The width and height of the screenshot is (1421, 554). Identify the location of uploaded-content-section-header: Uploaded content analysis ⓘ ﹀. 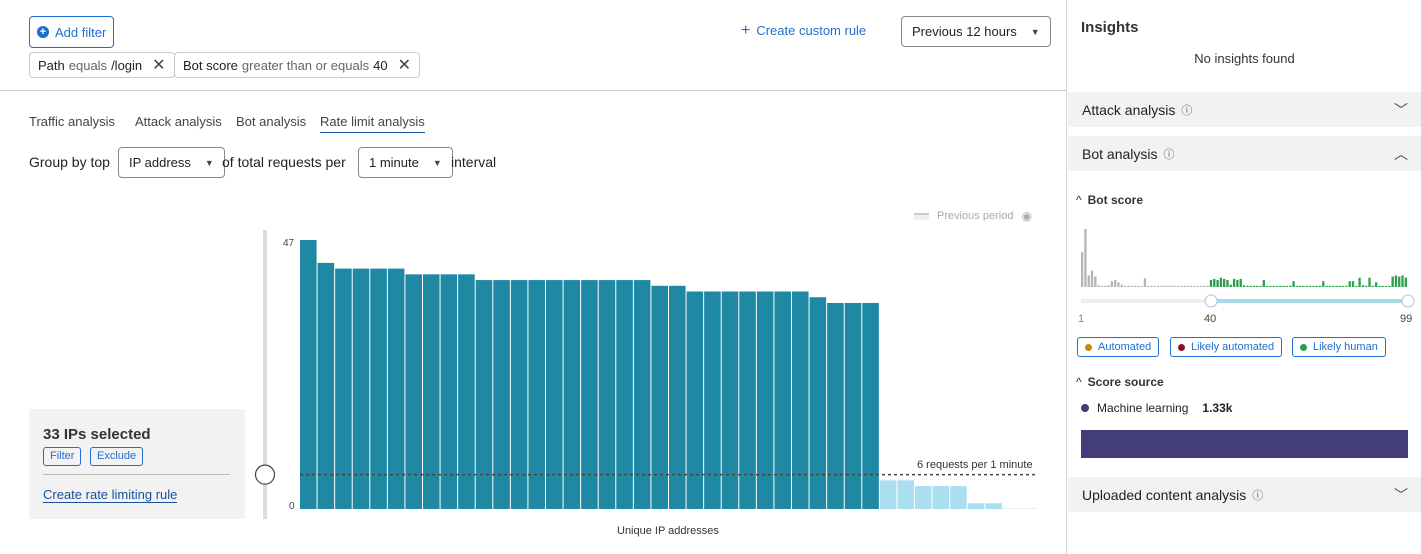
(1244, 494).